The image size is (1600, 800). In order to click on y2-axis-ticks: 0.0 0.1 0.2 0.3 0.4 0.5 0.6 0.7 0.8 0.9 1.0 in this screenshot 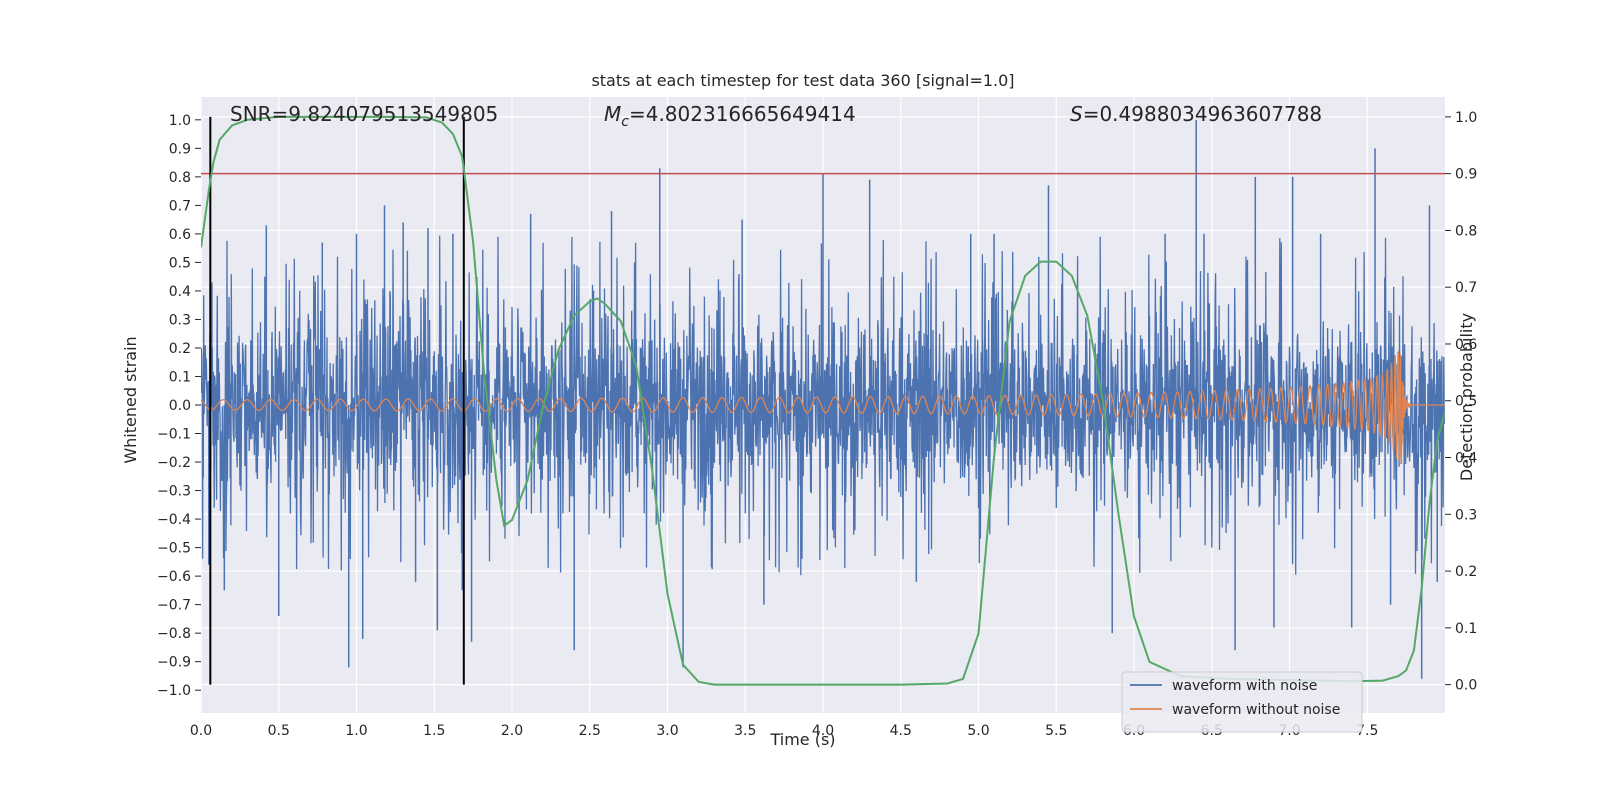, I will do `click(1461, 402)`.